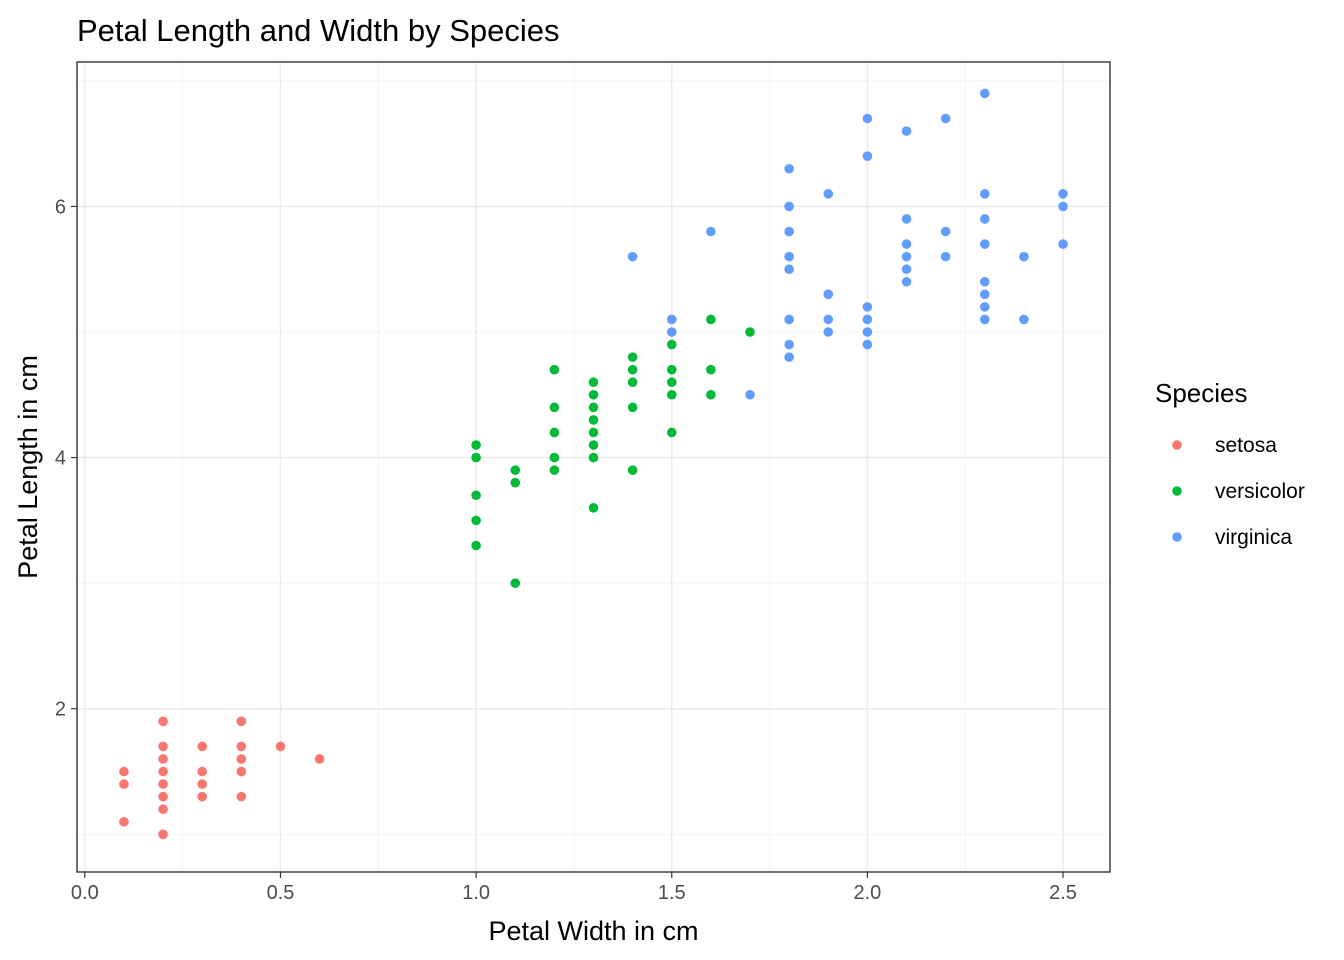 The width and height of the screenshot is (1344, 960). What do you see at coordinates (281, 893) in the screenshot?
I see `x-tick-label: 0.5` at bounding box center [281, 893].